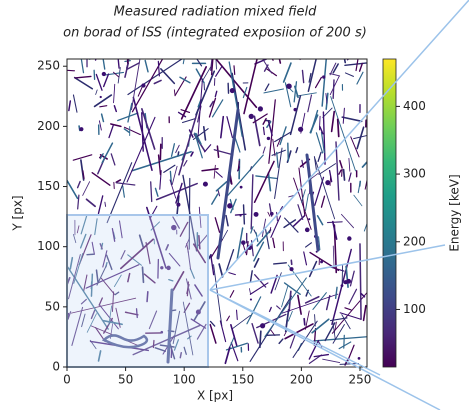 The width and height of the screenshot is (469, 414). I want to click on x-tick-label: 200, so click(301, 380).